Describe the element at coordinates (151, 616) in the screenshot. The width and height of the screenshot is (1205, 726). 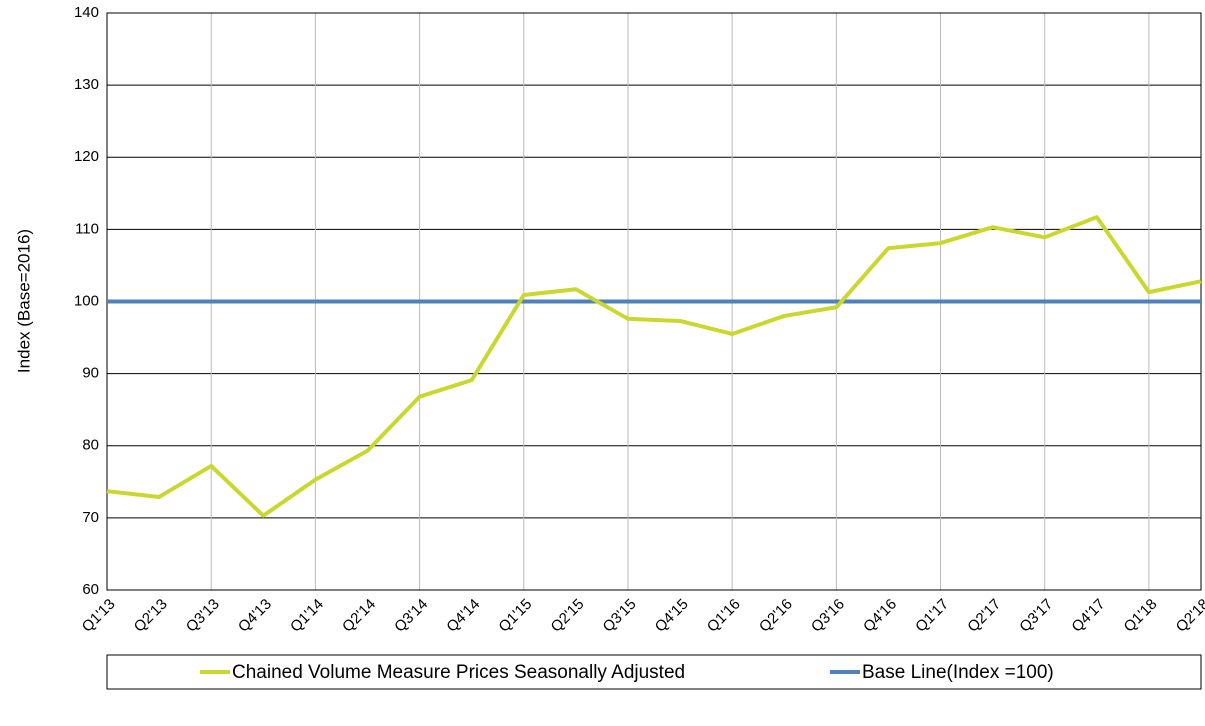
I see `x-tick-label: Q2'13` at that location.